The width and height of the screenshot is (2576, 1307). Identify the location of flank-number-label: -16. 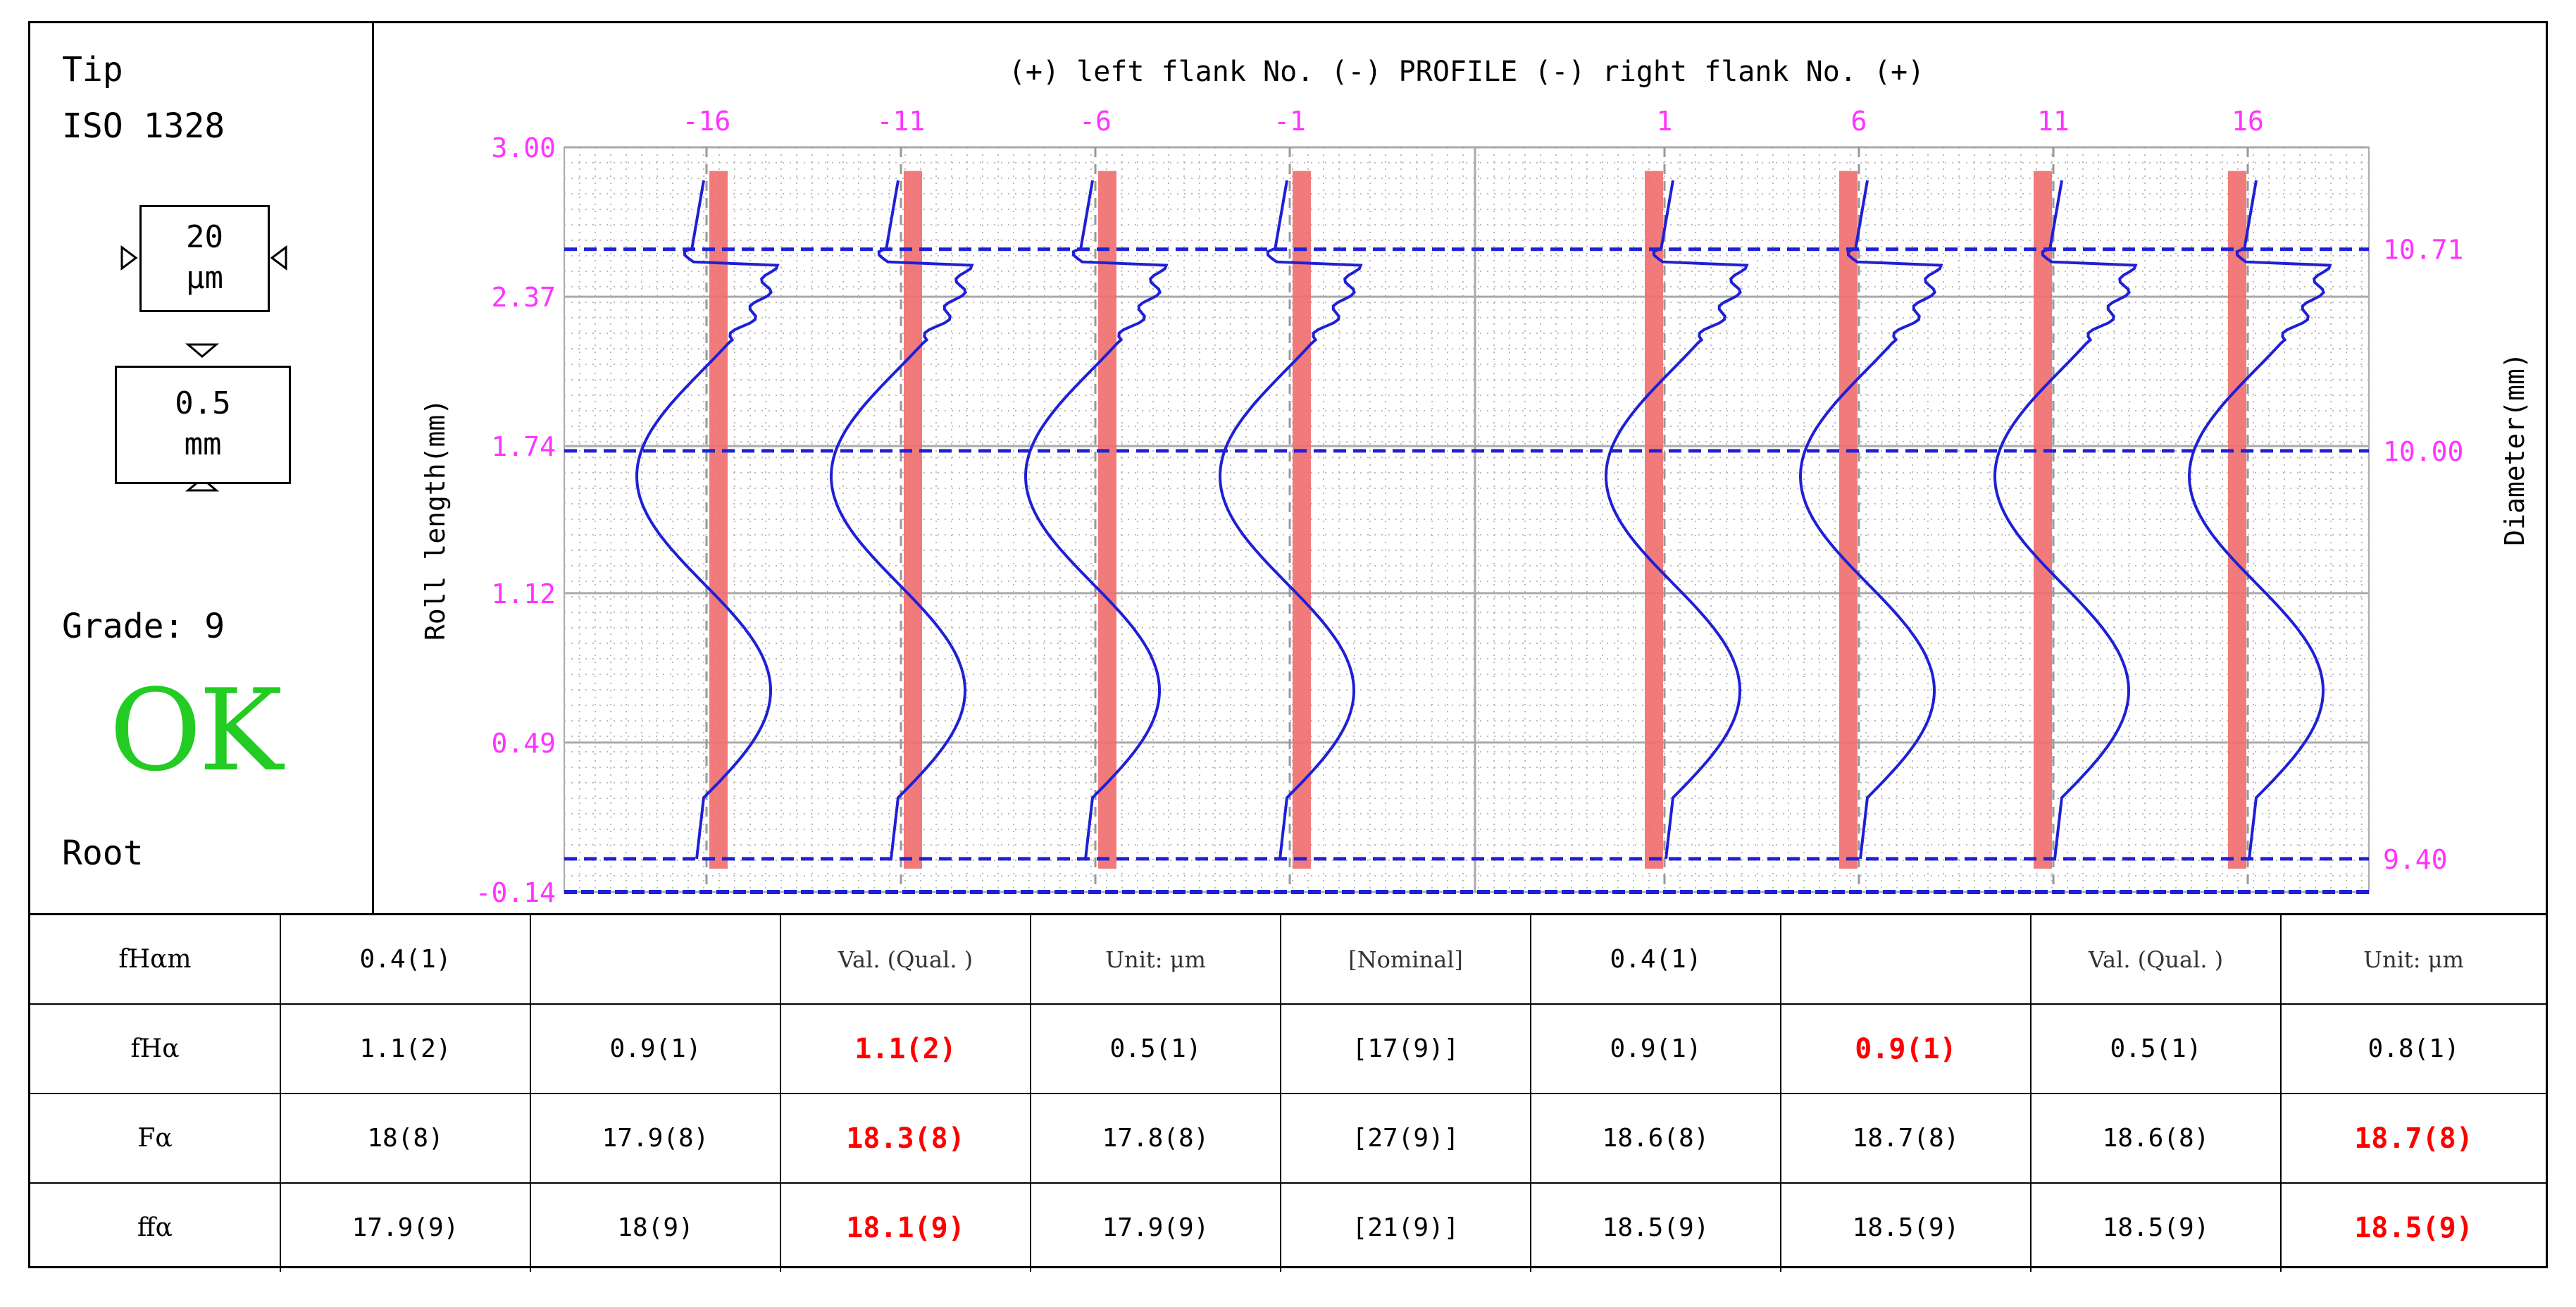
(707, 122).